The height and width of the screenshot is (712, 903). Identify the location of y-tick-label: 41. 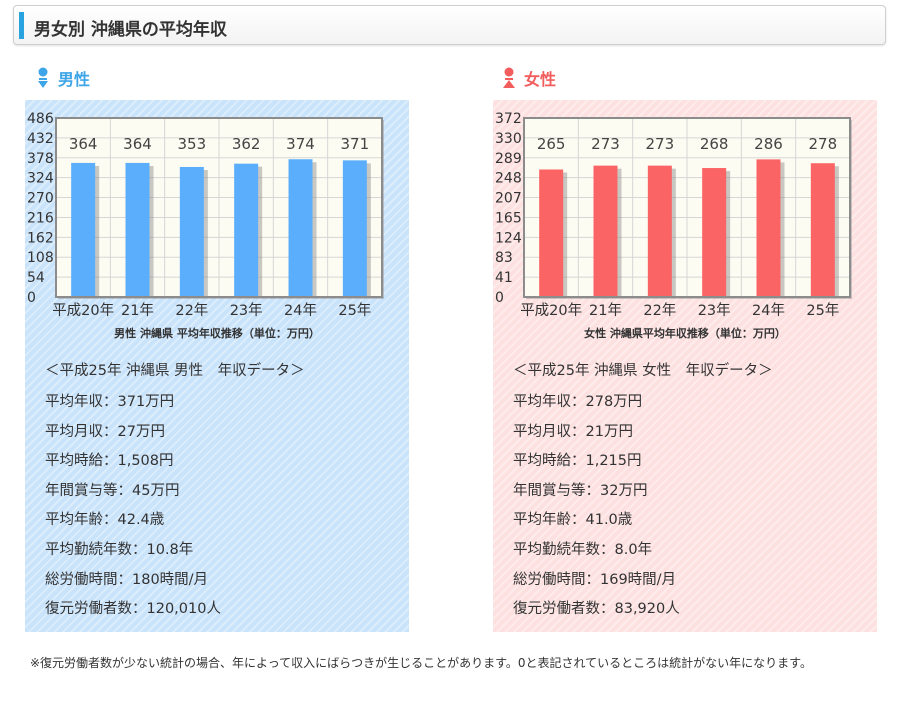
(504, 278).